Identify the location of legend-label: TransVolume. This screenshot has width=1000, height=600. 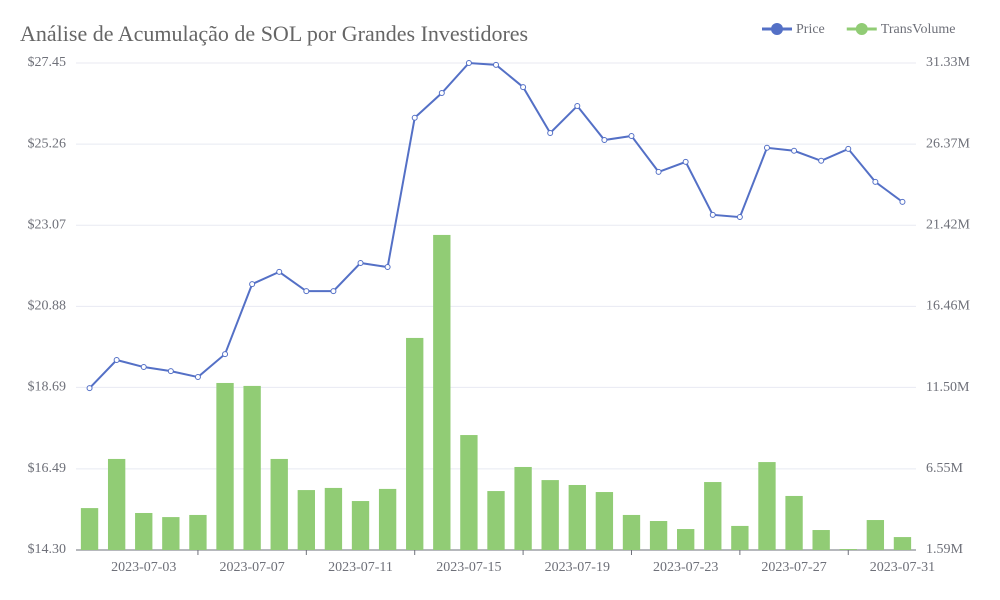
(918, 29).